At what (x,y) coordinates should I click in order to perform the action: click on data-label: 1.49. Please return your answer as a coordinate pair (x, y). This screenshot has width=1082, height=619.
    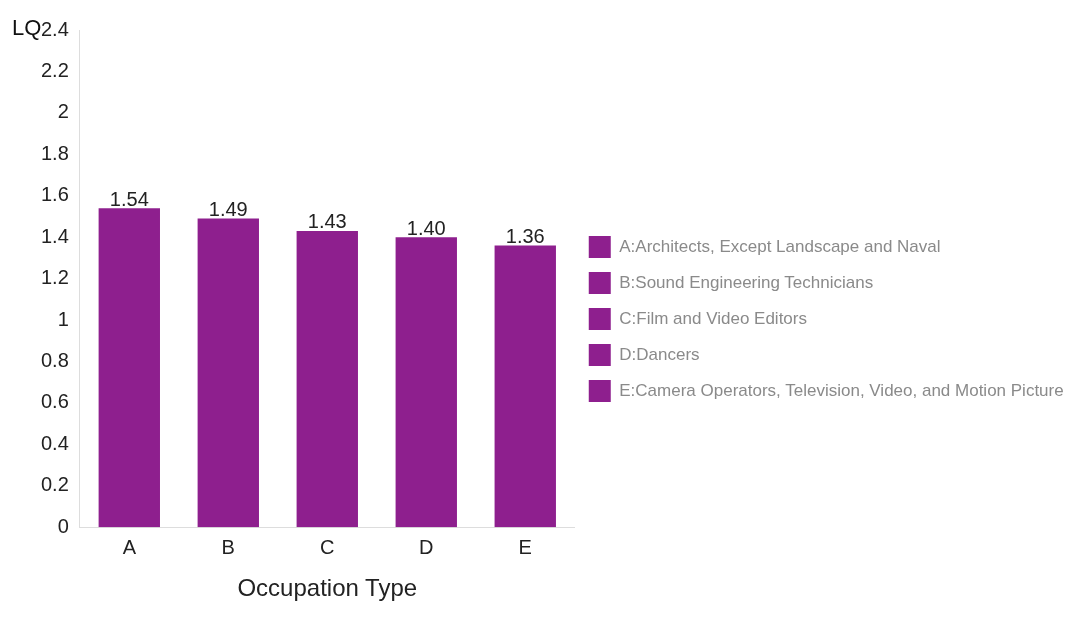
    Looking at the image, I should click on (228, 209).